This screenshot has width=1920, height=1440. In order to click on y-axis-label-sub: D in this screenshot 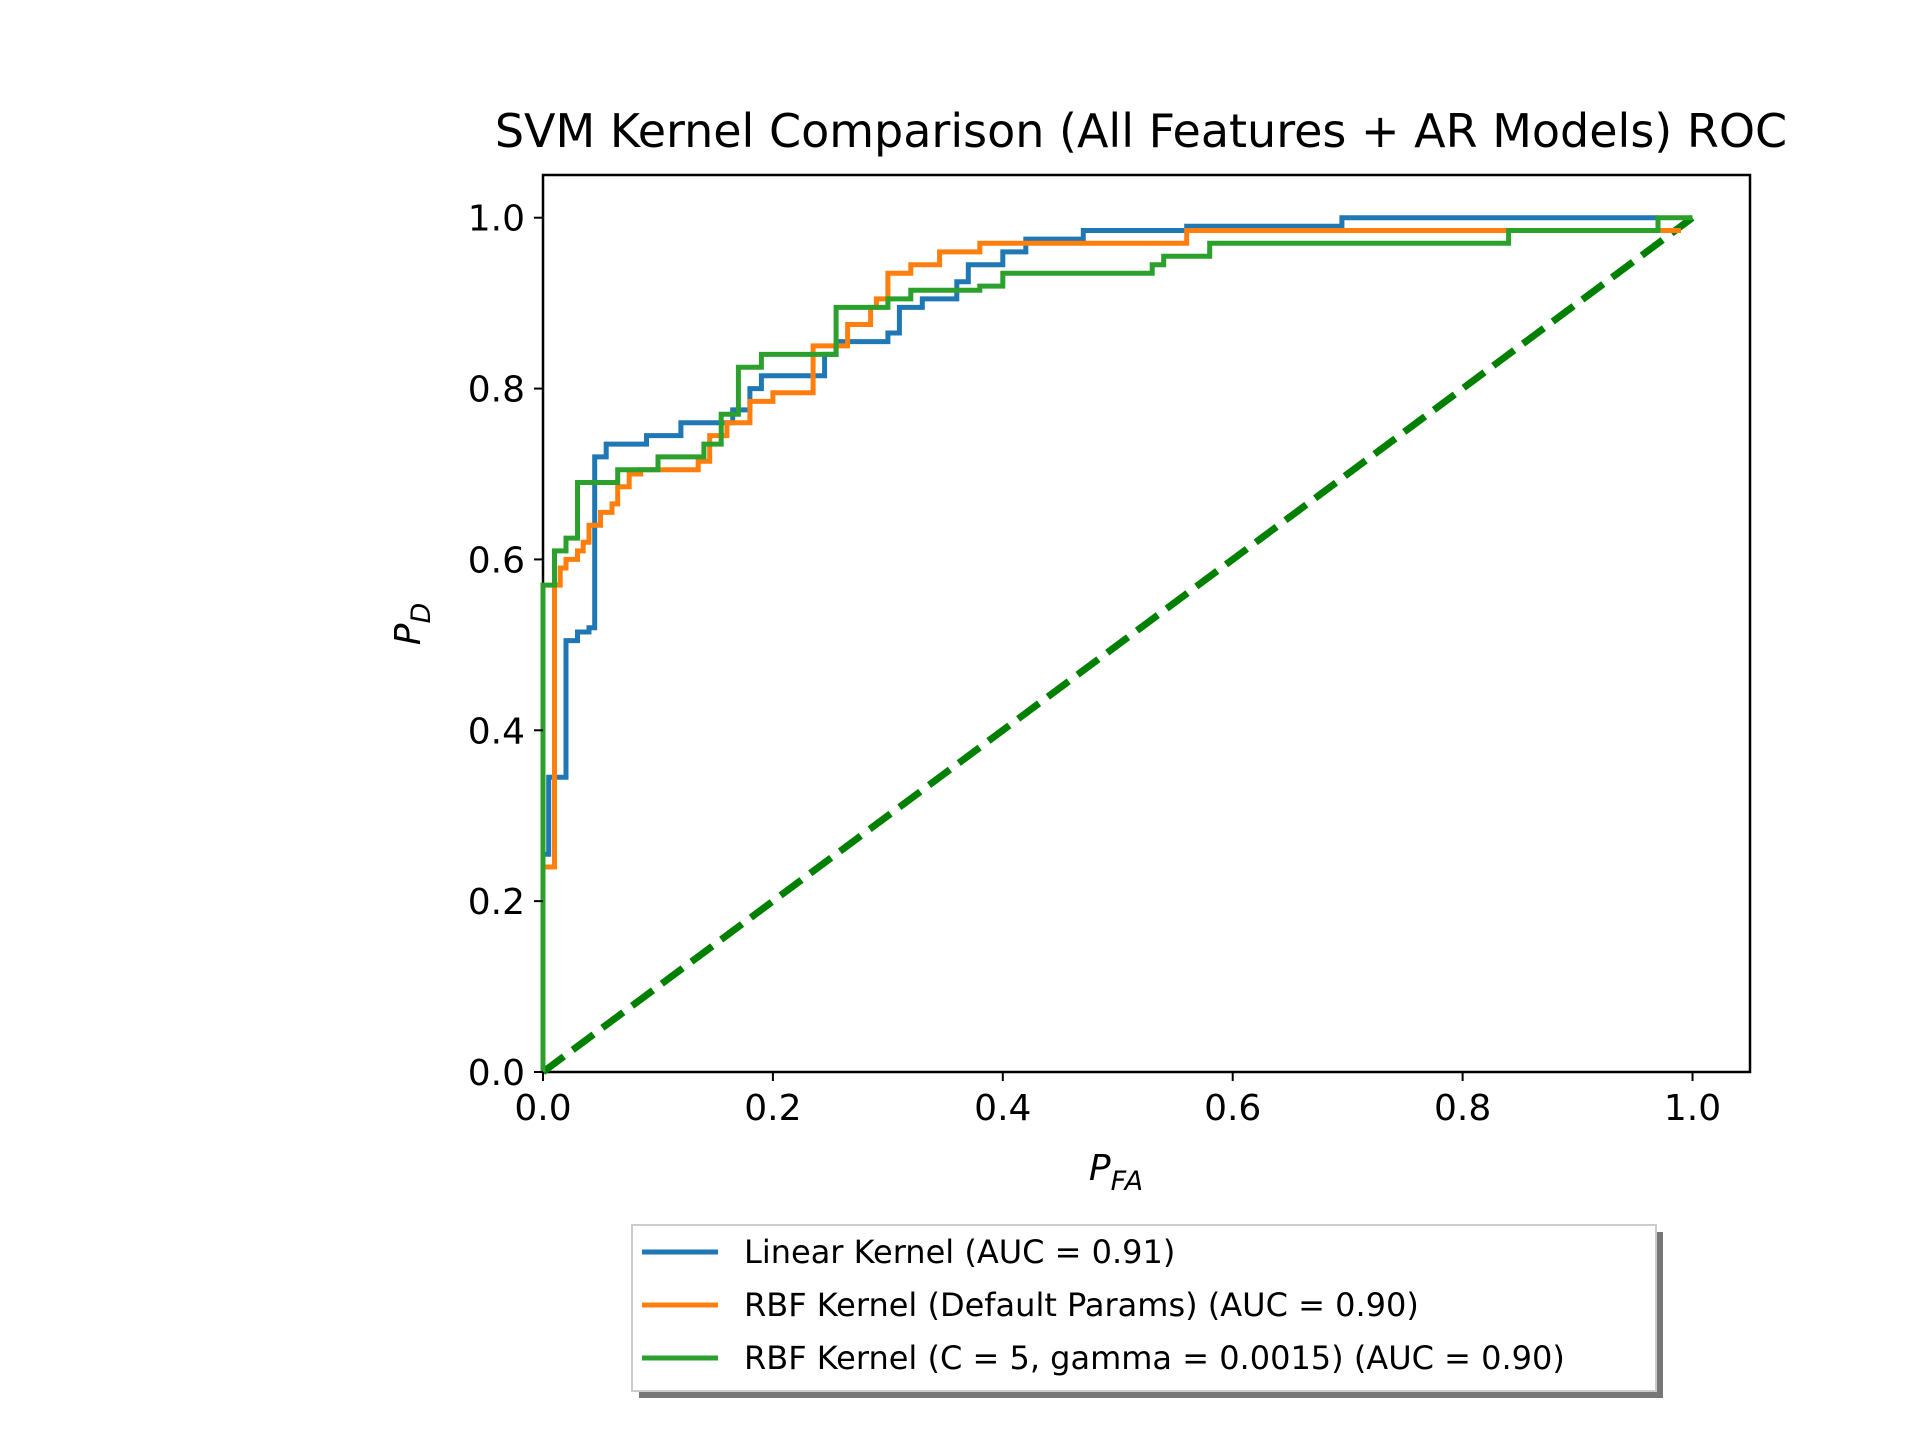, I will do `click(421, 613)`.